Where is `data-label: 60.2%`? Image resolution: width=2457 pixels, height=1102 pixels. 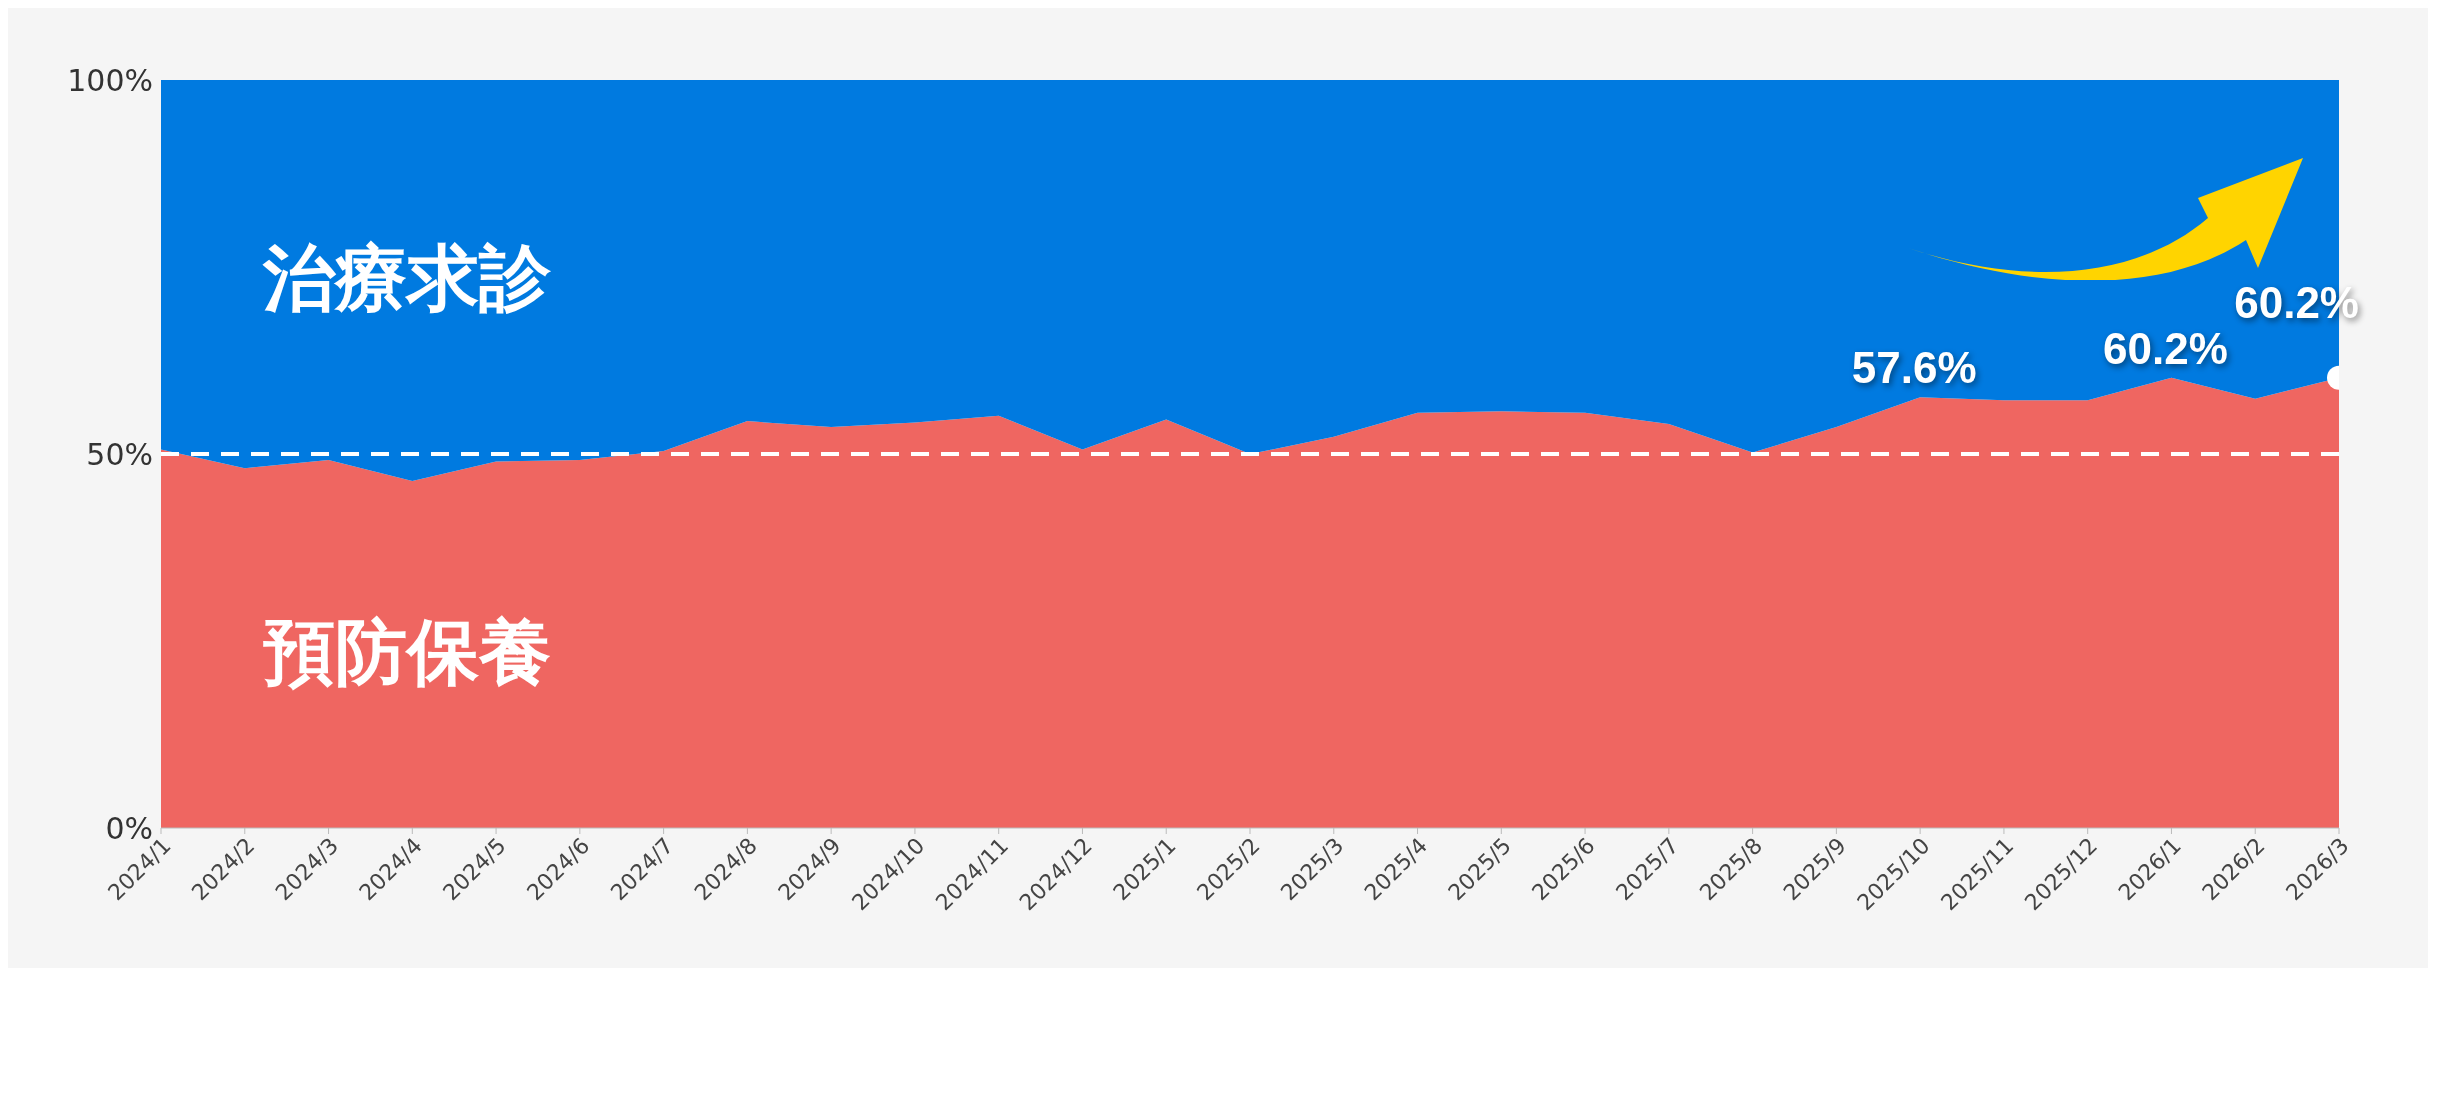
data-label: 60.2% is located at coordinates (2165, 348).